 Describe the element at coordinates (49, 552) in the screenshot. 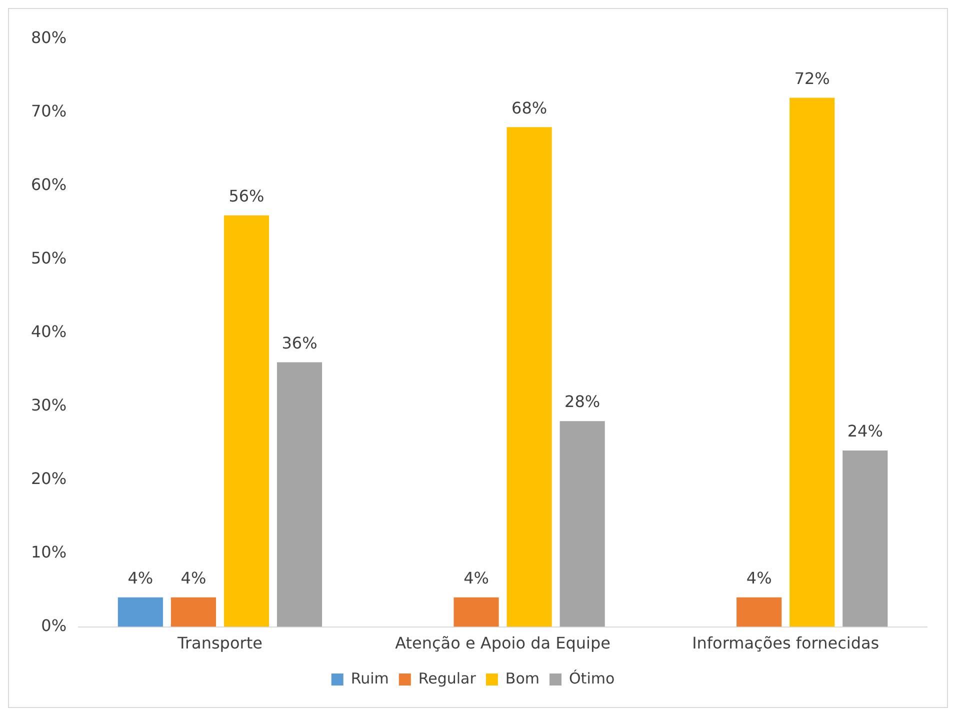

I see `y-tick-label: 10%` at that location.